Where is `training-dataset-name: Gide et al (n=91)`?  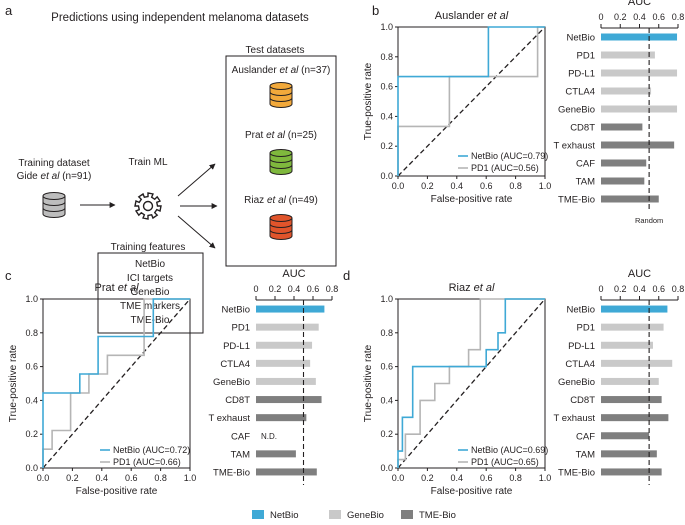 training-dataset-name: Gide et al (n=91) is located at coordinates (54, 176).